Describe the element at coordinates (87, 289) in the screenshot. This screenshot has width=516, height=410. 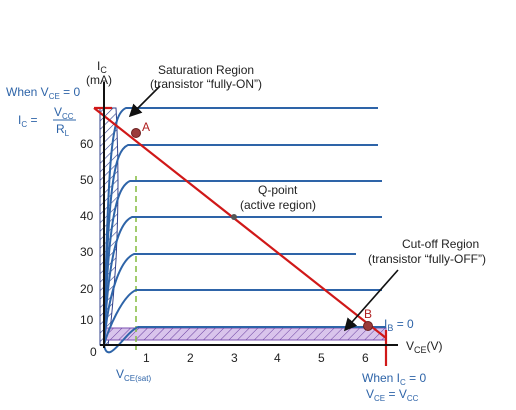
I see `y-tick-label: 20` at that location.